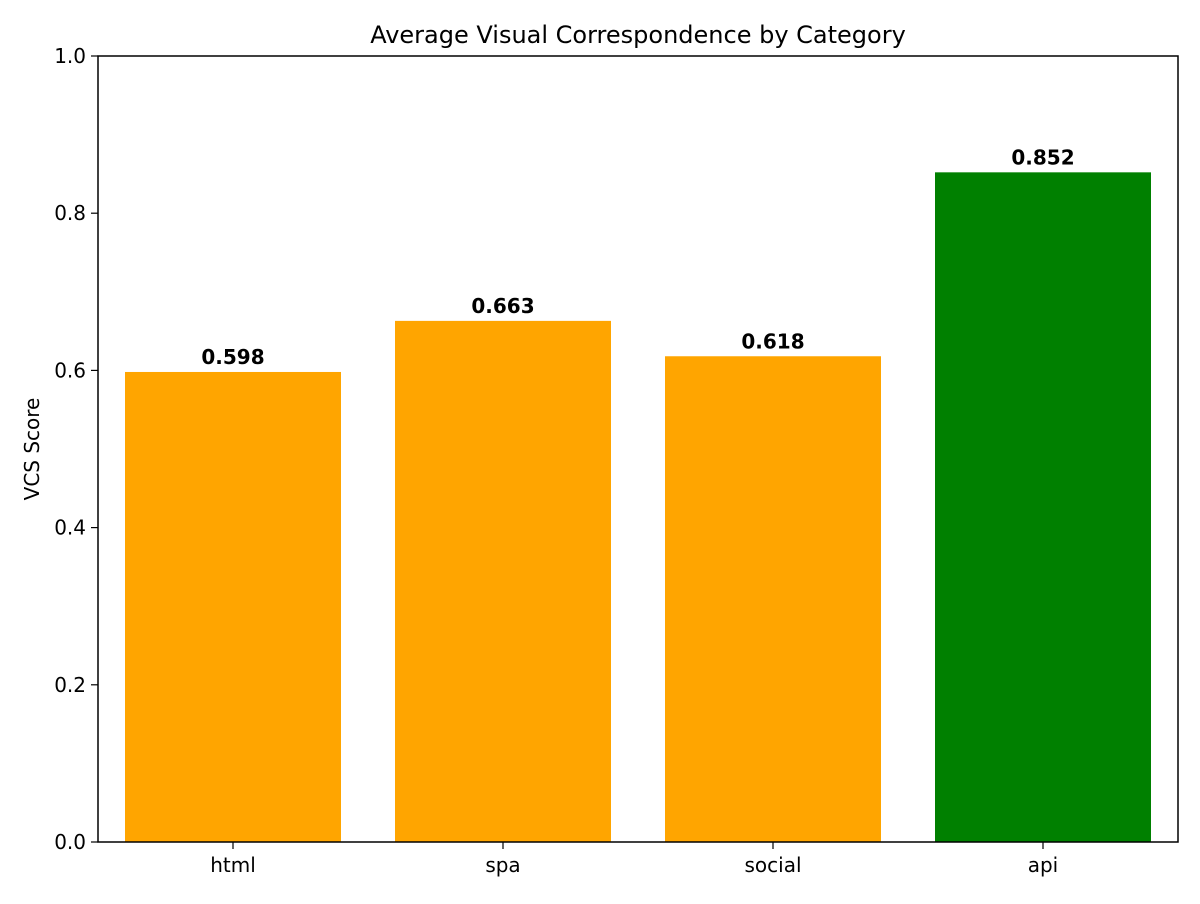 The height and width of the screenshot is (904, 1200). I want to click on y-tick-label: 0.2, so click(70, 685).